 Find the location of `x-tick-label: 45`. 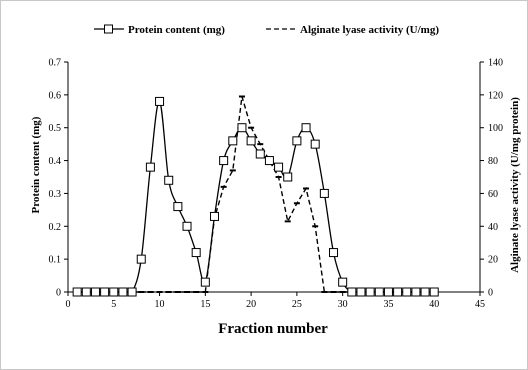

x-tick-label: 45 is located at coordinates (480, 304).